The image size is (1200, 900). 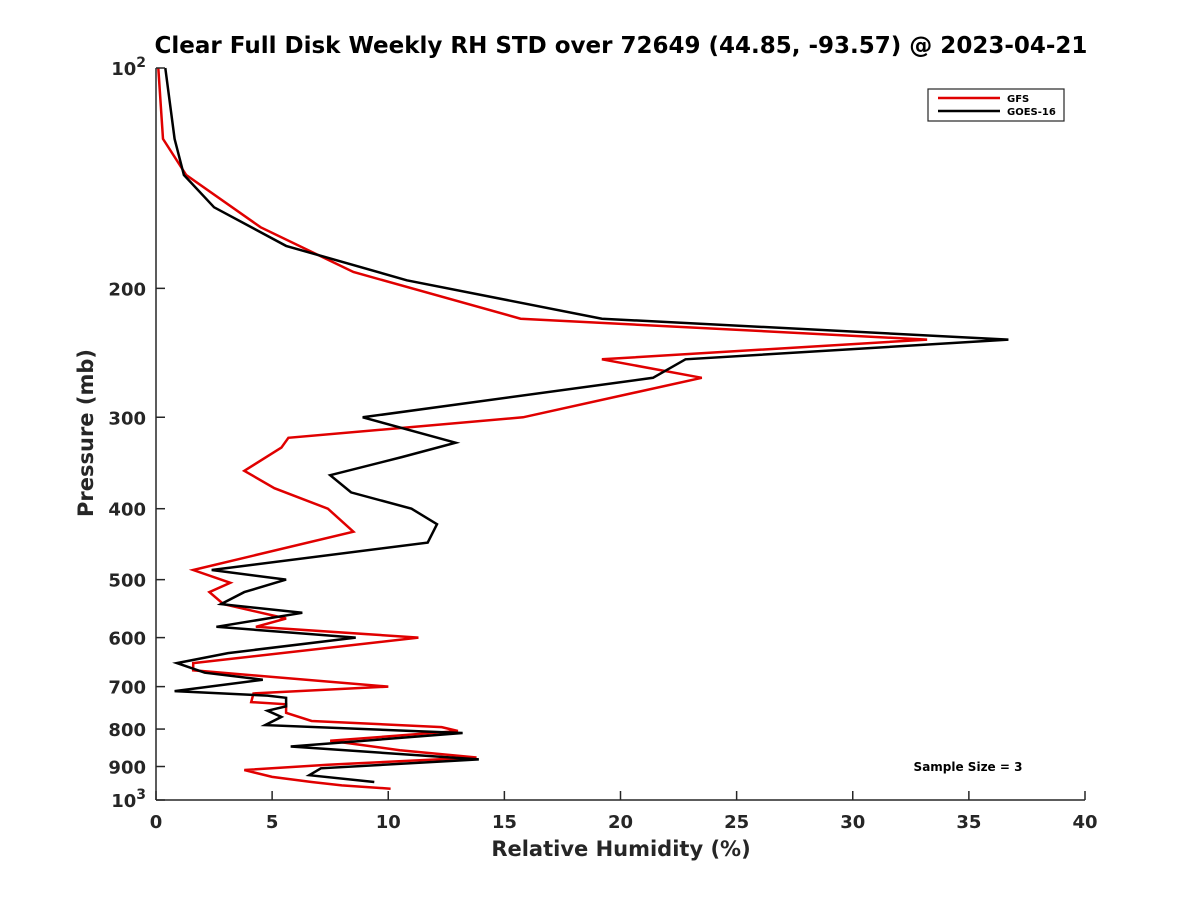 I want to click on x-tick-label: 15, so click(x=504, y=822).